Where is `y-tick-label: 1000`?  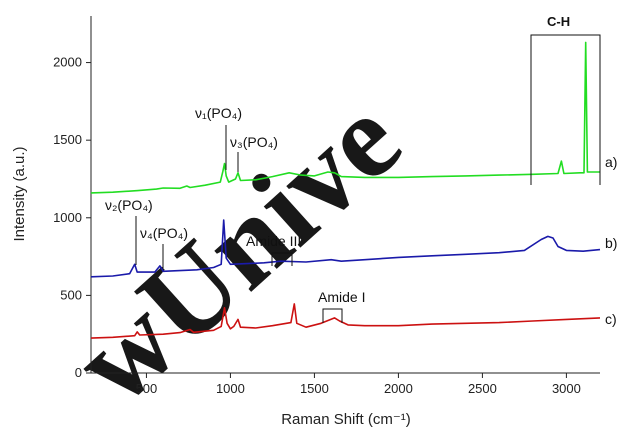
y-tick-label: 1000 is located at coordinates (67, 217).